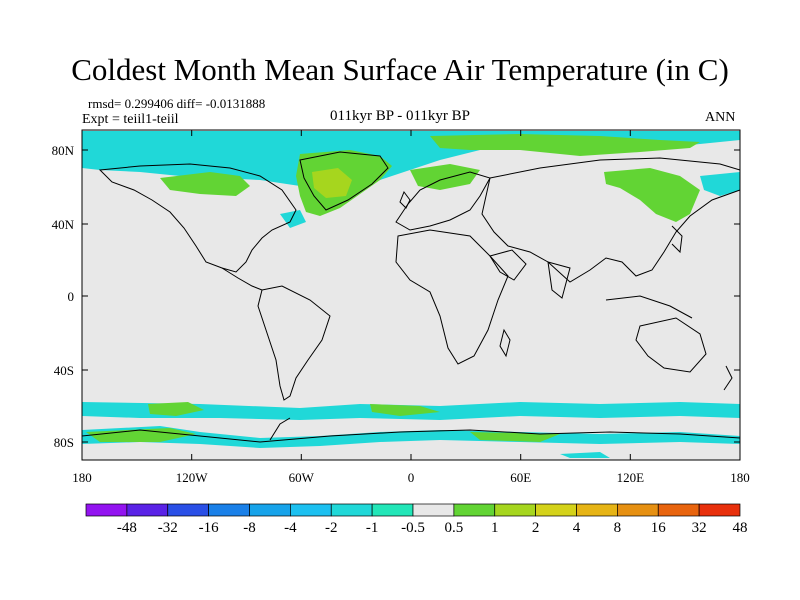  Describe the element at coordinates (520, 477) in the screenshot. I see `lon-tick-label: 60E` at that location.